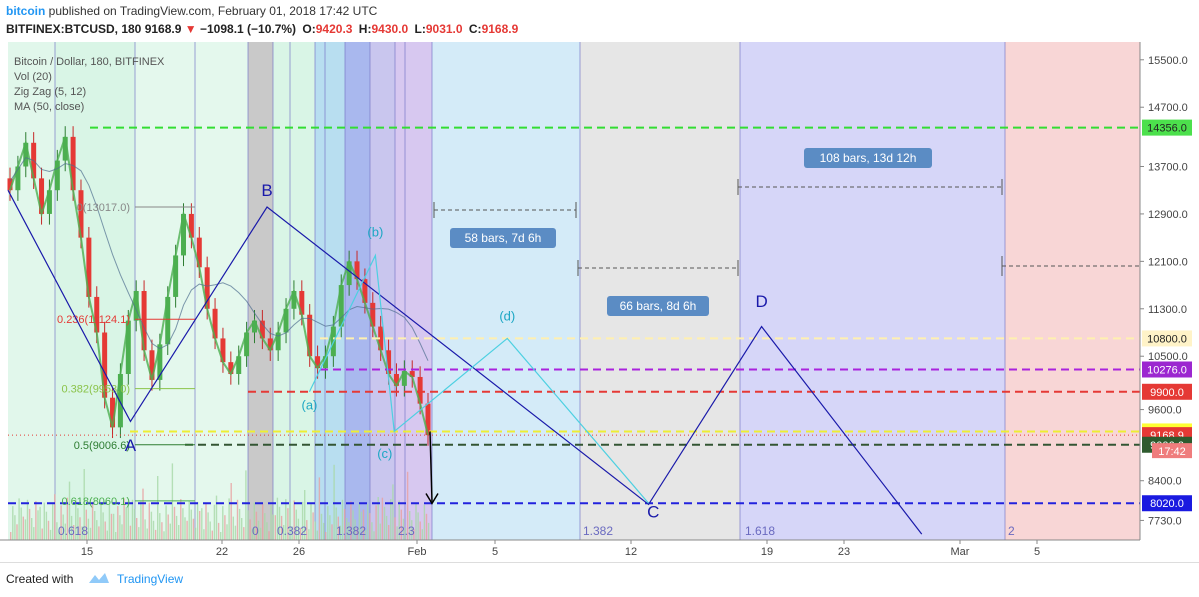 The image size is (1199, 597). What do you see at coordinates (50, 92) in the screenshot?
I see `legend-zigzag: Zig Zag (5, 12)` at bounding box center [50, 92].